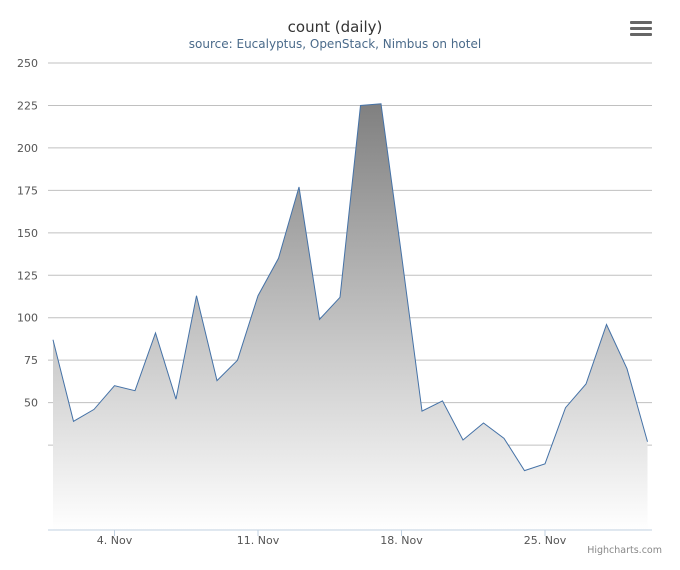 Image resolution: width=680 pixels, height=570 pixels. Describe the element at coordinates (27, 275) in the screenshot. I see `y-tick-label: 125` at that location.